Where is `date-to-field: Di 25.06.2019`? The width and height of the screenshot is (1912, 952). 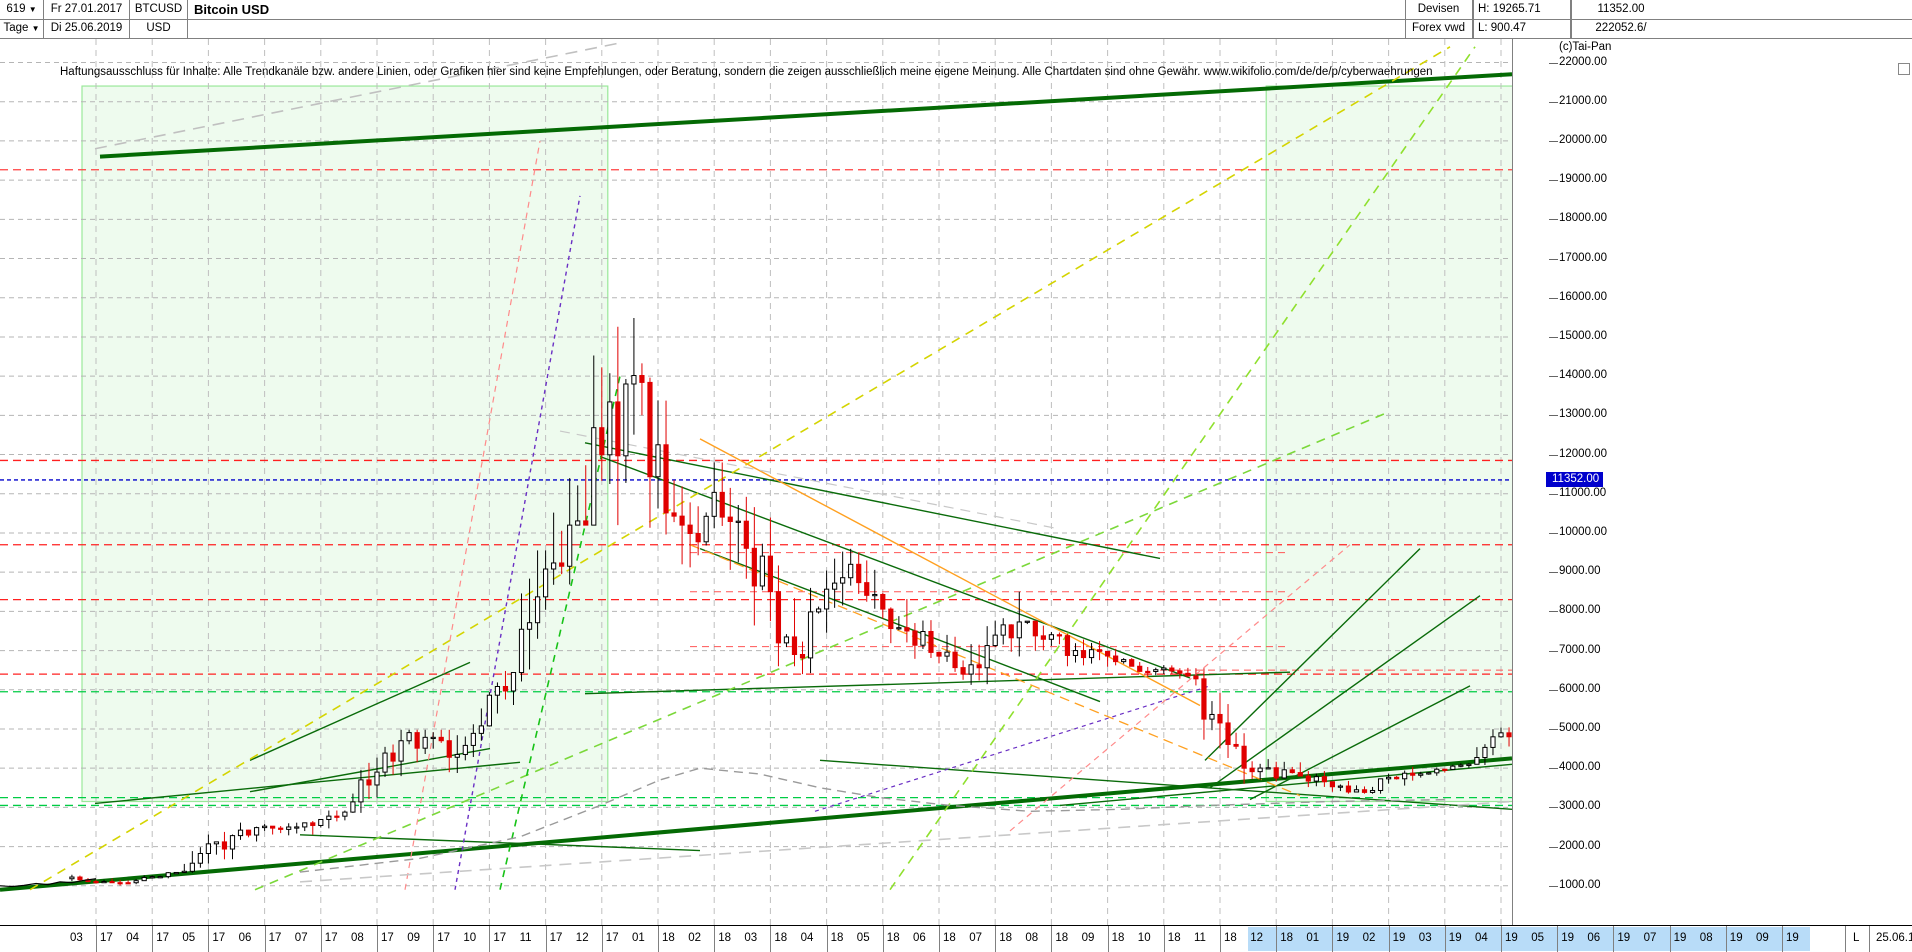
date-to-field: Di 25.06.2019 is located at coordinates (87, 28).